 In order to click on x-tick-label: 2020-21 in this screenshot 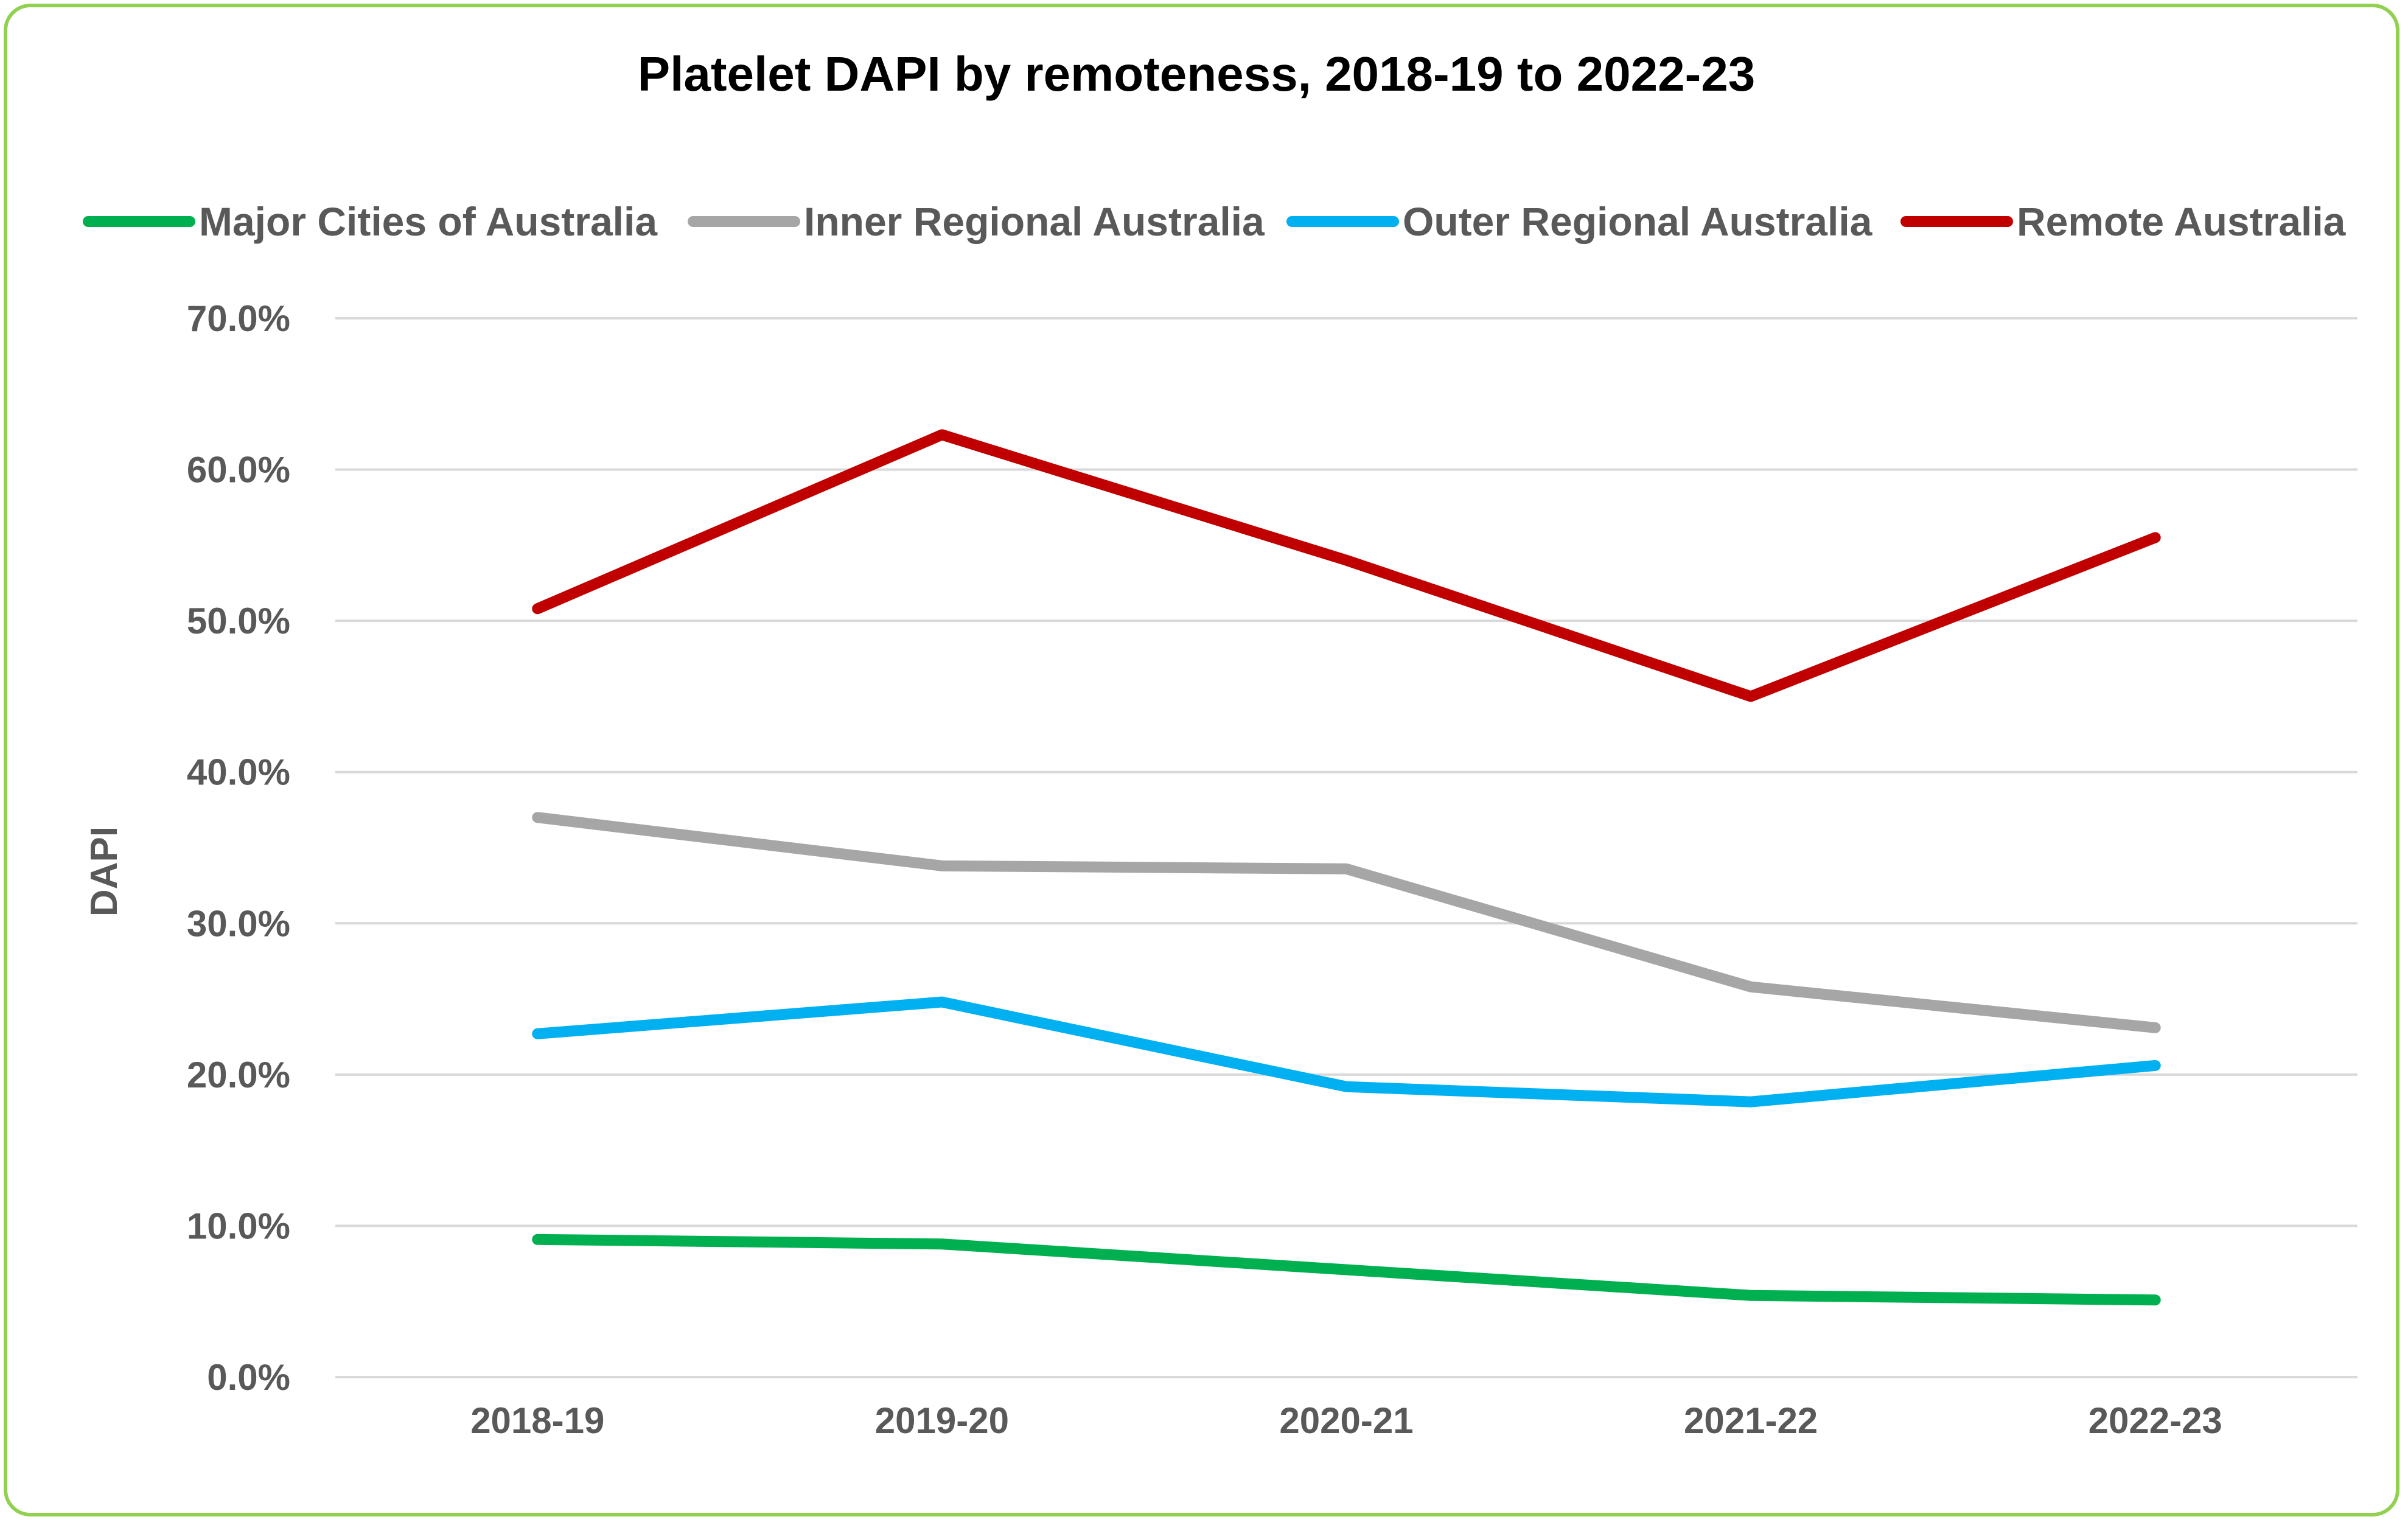, I will do `click(1346, 1420)`.